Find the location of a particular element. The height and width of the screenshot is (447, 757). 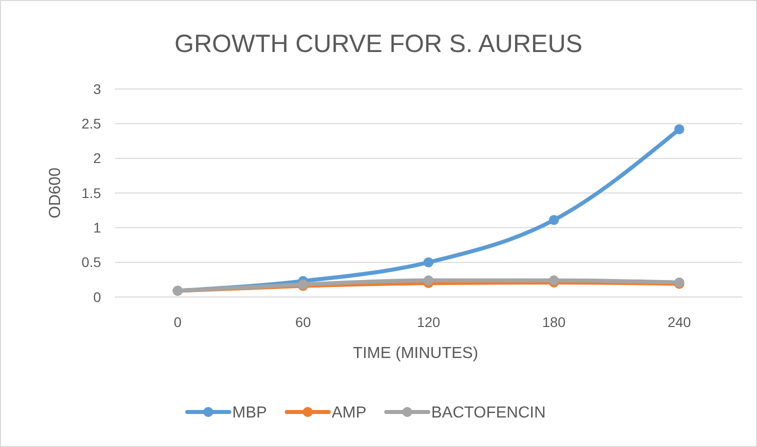

y-tick-label: 0 is located at coordinates (97, 296).